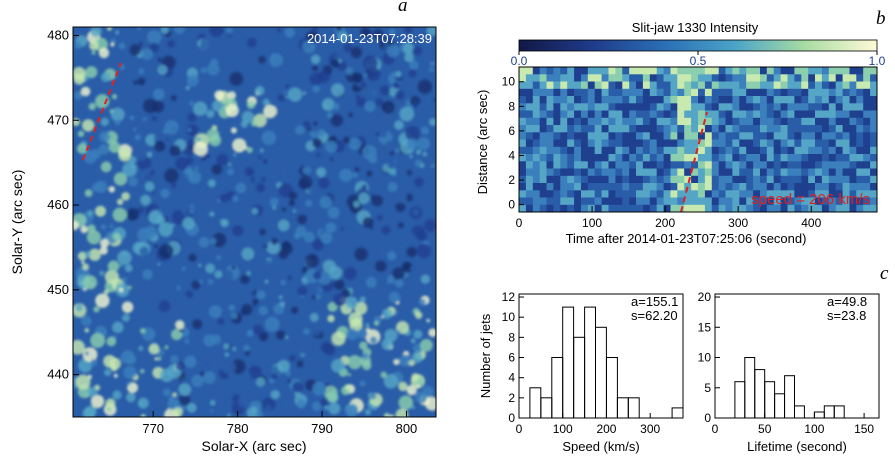  Describe the element at coordinates (511, 378) in the screenshot. I see `y-tick-label: 4` at that location.